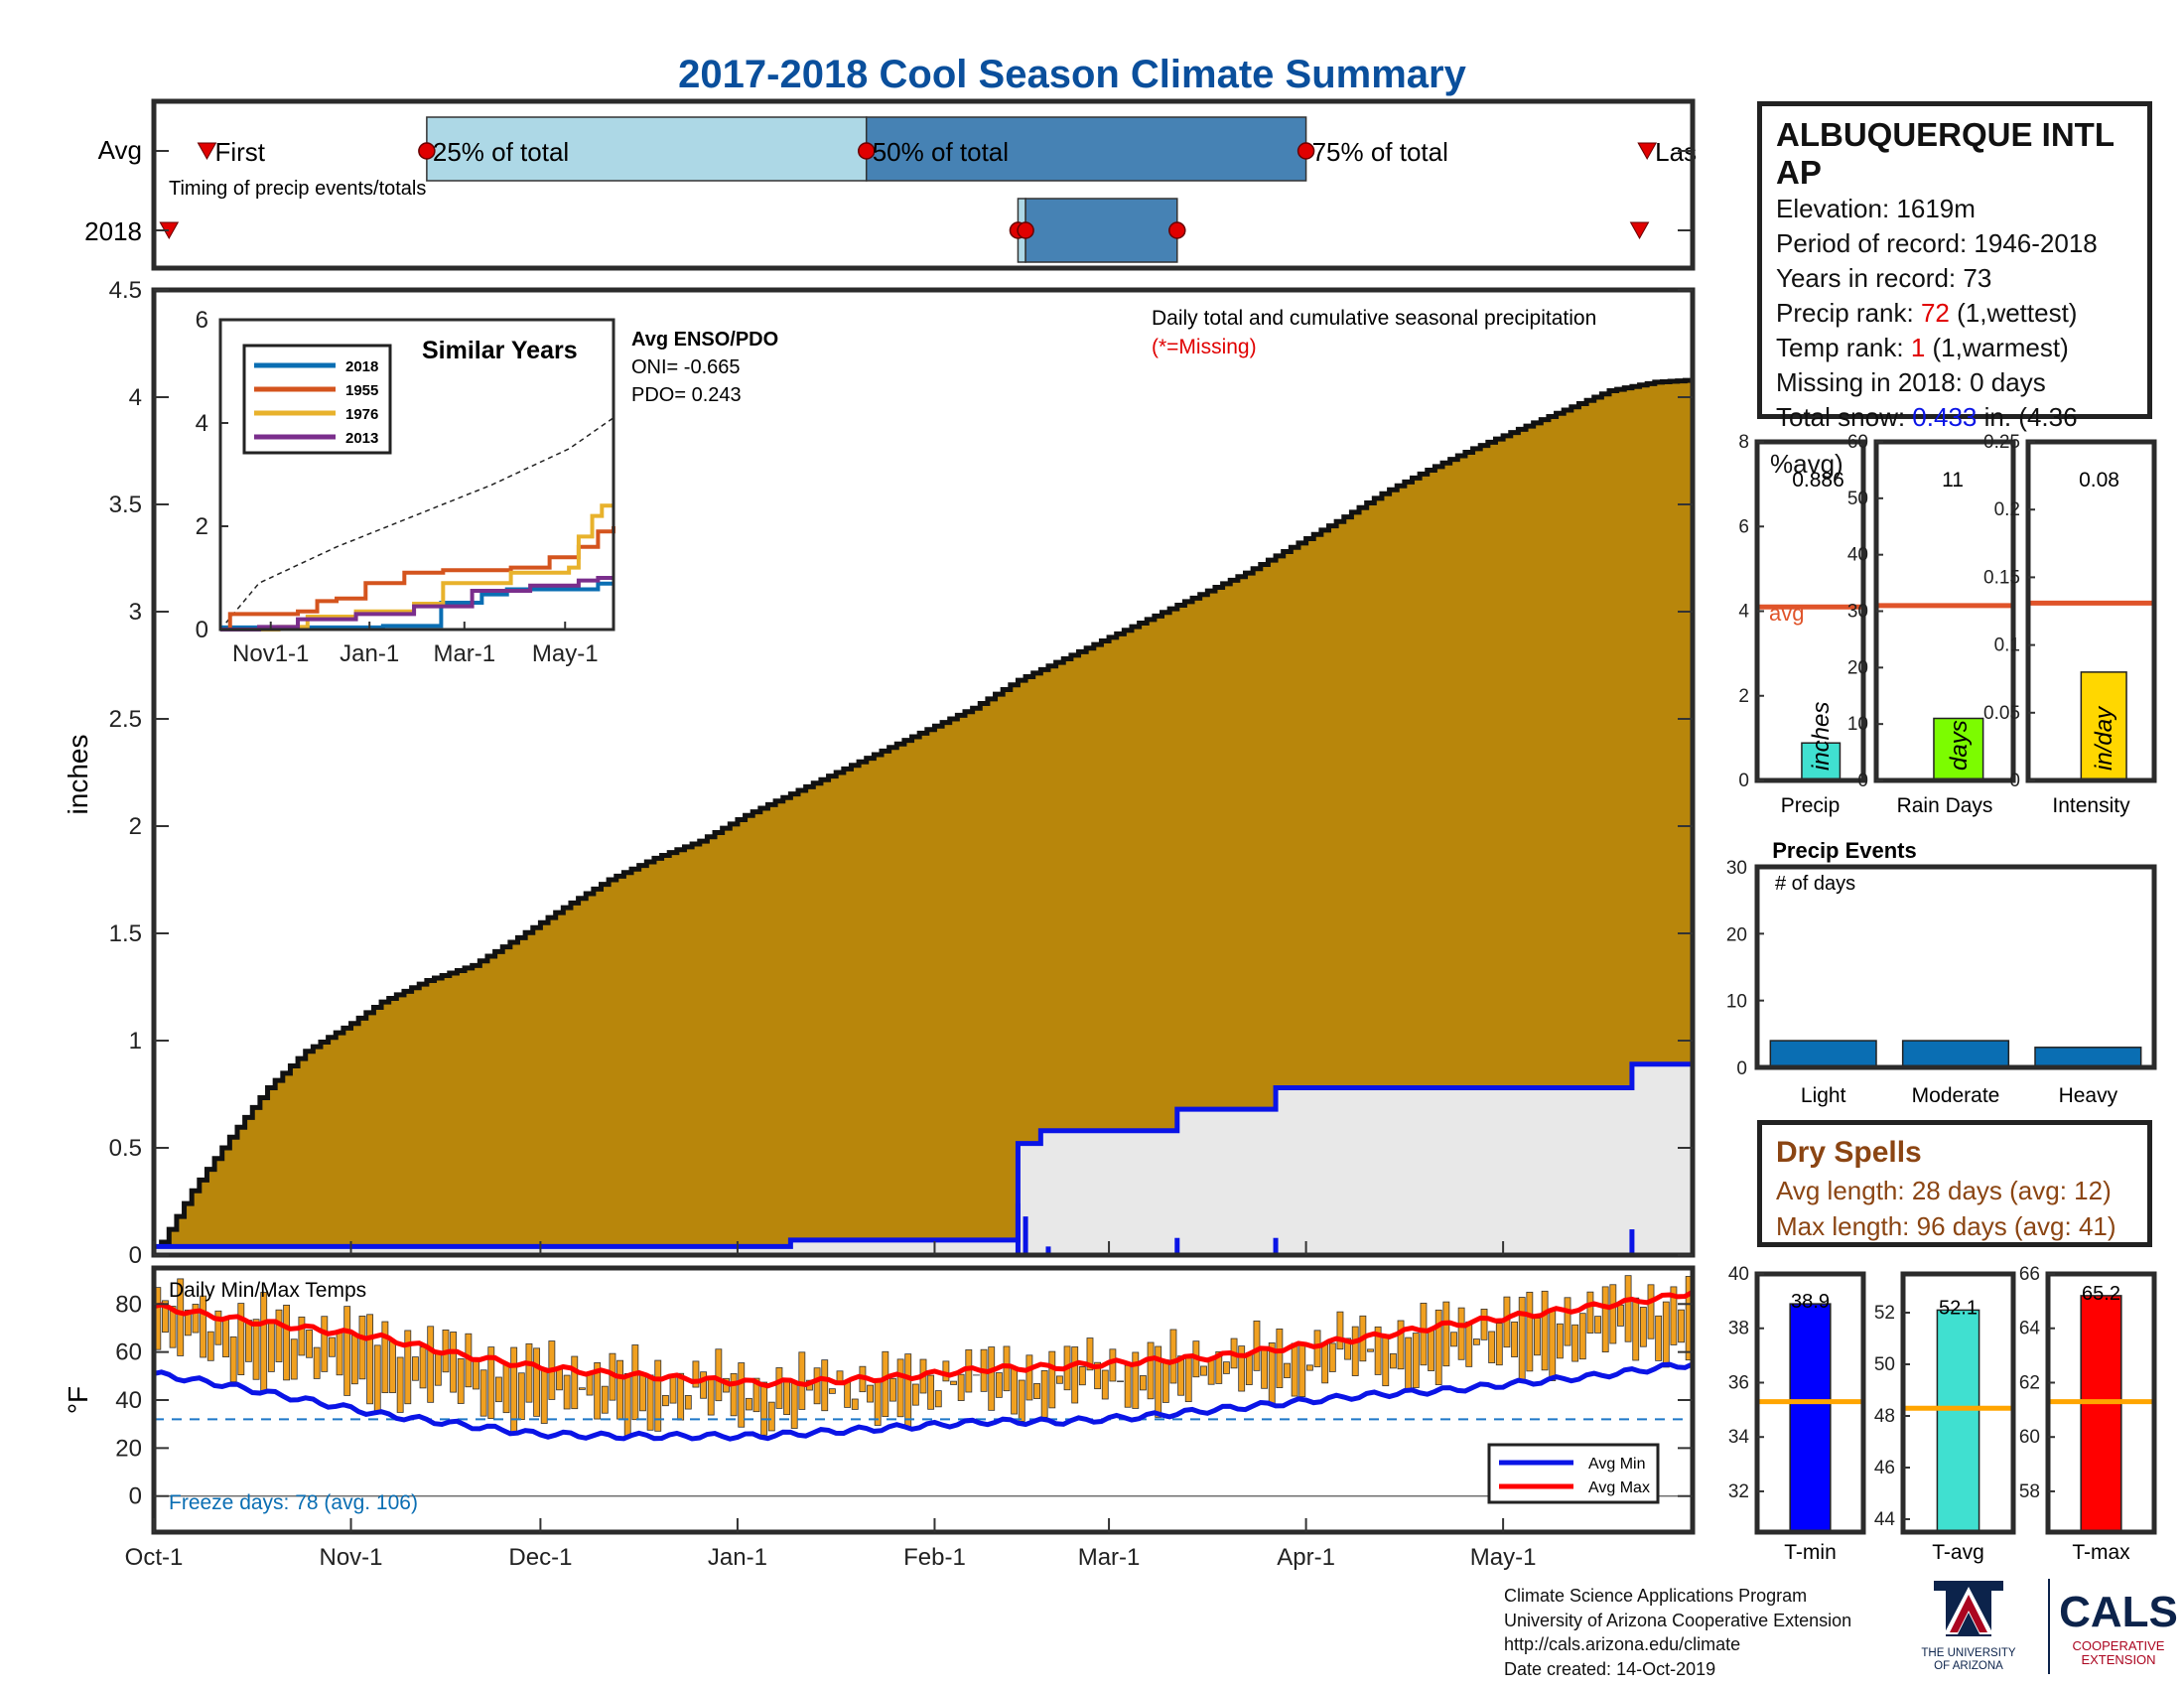 The height and width of the screenshot is (1688, 2184). Describe the element at coordinates (2013, 313) in the screenshot. I see `precip-rank-note: (1,wettest)` at that location.